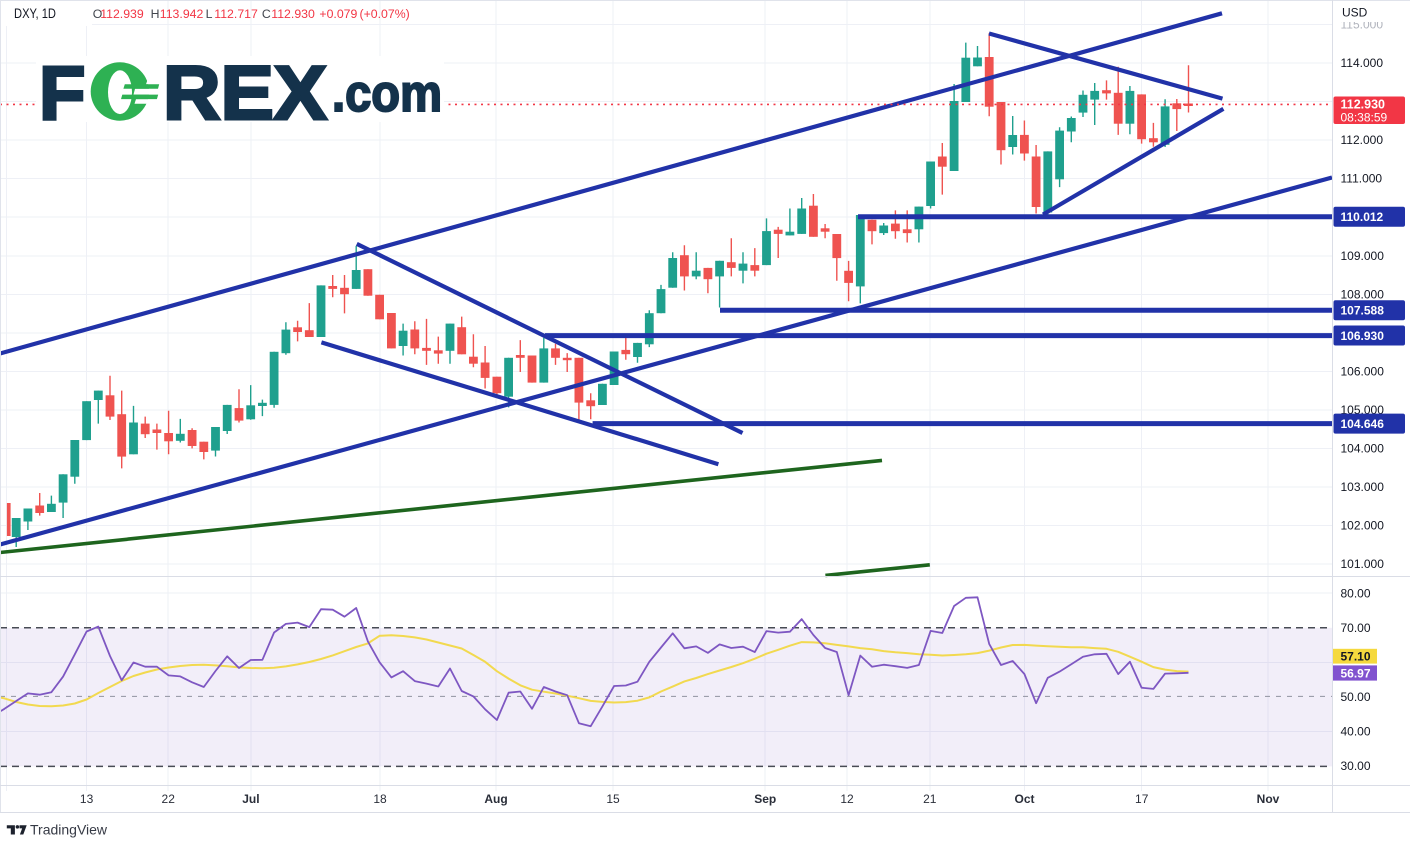 The height and width of the screenshot is (848, 1410). I want to click on svg-text: 56.97, so click(1356, 673).